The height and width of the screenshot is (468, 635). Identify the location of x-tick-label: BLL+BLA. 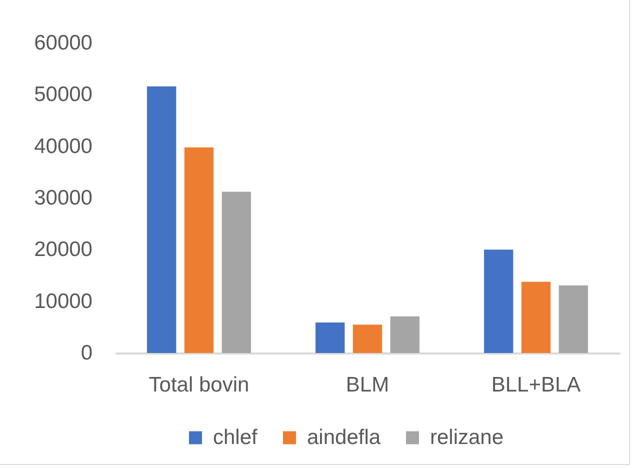
(536, 385).